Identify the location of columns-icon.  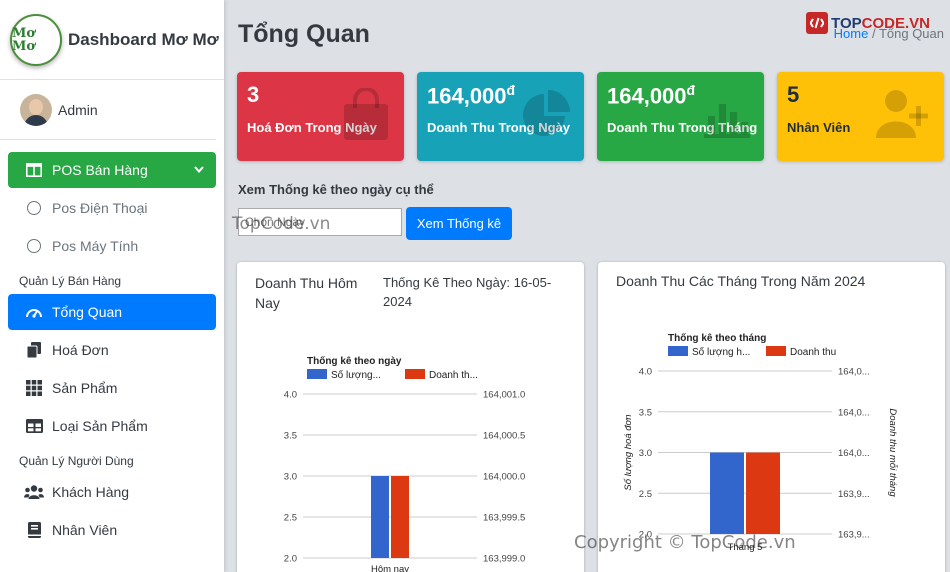
(34, 170).